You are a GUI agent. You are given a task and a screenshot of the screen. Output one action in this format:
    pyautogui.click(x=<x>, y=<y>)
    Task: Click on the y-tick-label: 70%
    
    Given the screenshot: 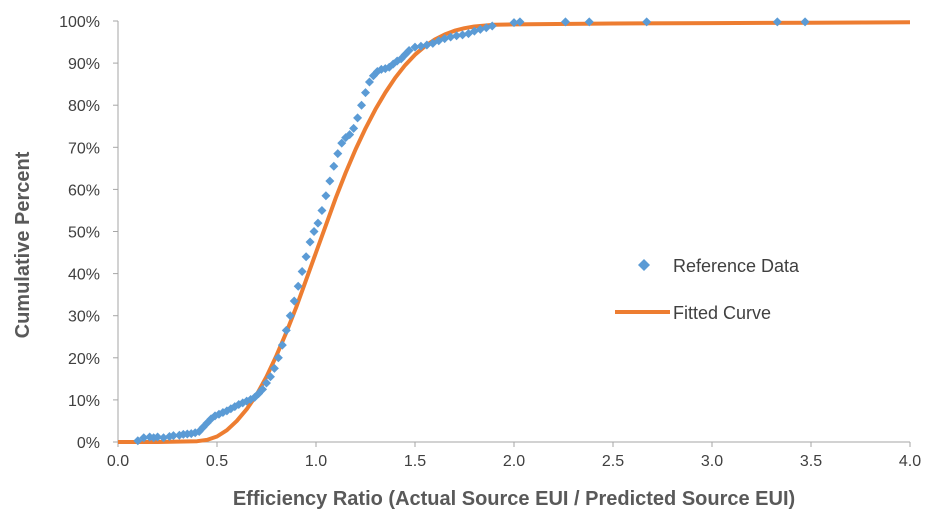 What is the action you would take?
    pyautogui.click(x=84, y=148)
    